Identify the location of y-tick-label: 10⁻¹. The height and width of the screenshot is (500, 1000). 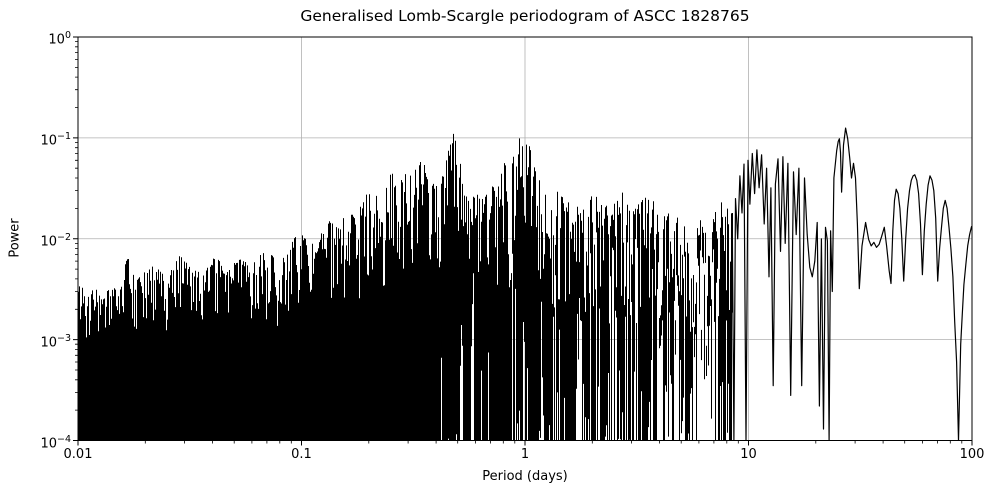
(55, 139).